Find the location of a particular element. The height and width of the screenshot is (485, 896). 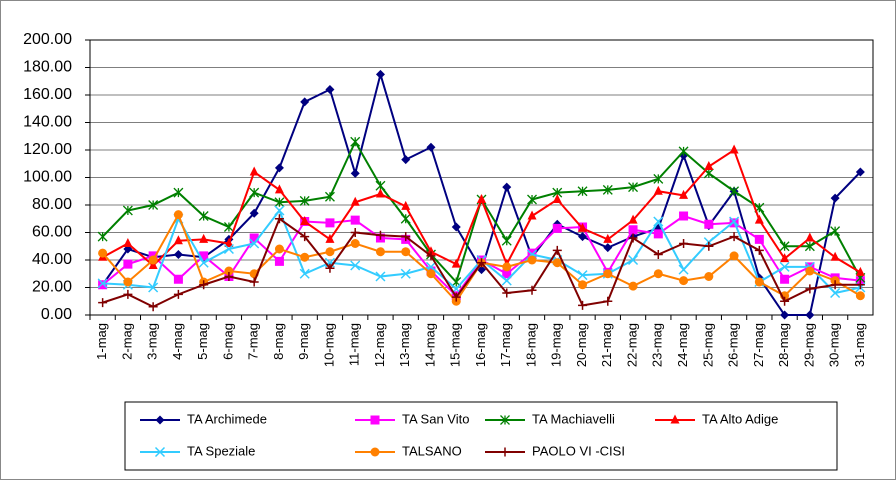

x-tick-label: 2-mag is located at coordinates (126, 341).